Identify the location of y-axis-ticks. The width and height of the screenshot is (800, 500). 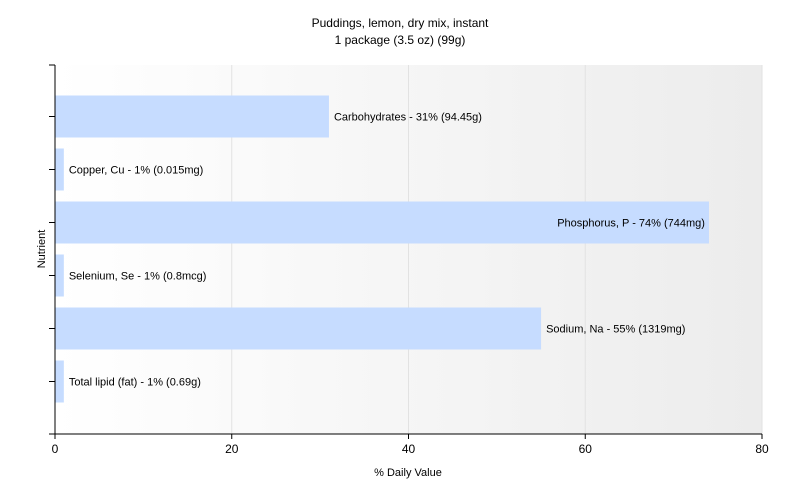
(52, 249).